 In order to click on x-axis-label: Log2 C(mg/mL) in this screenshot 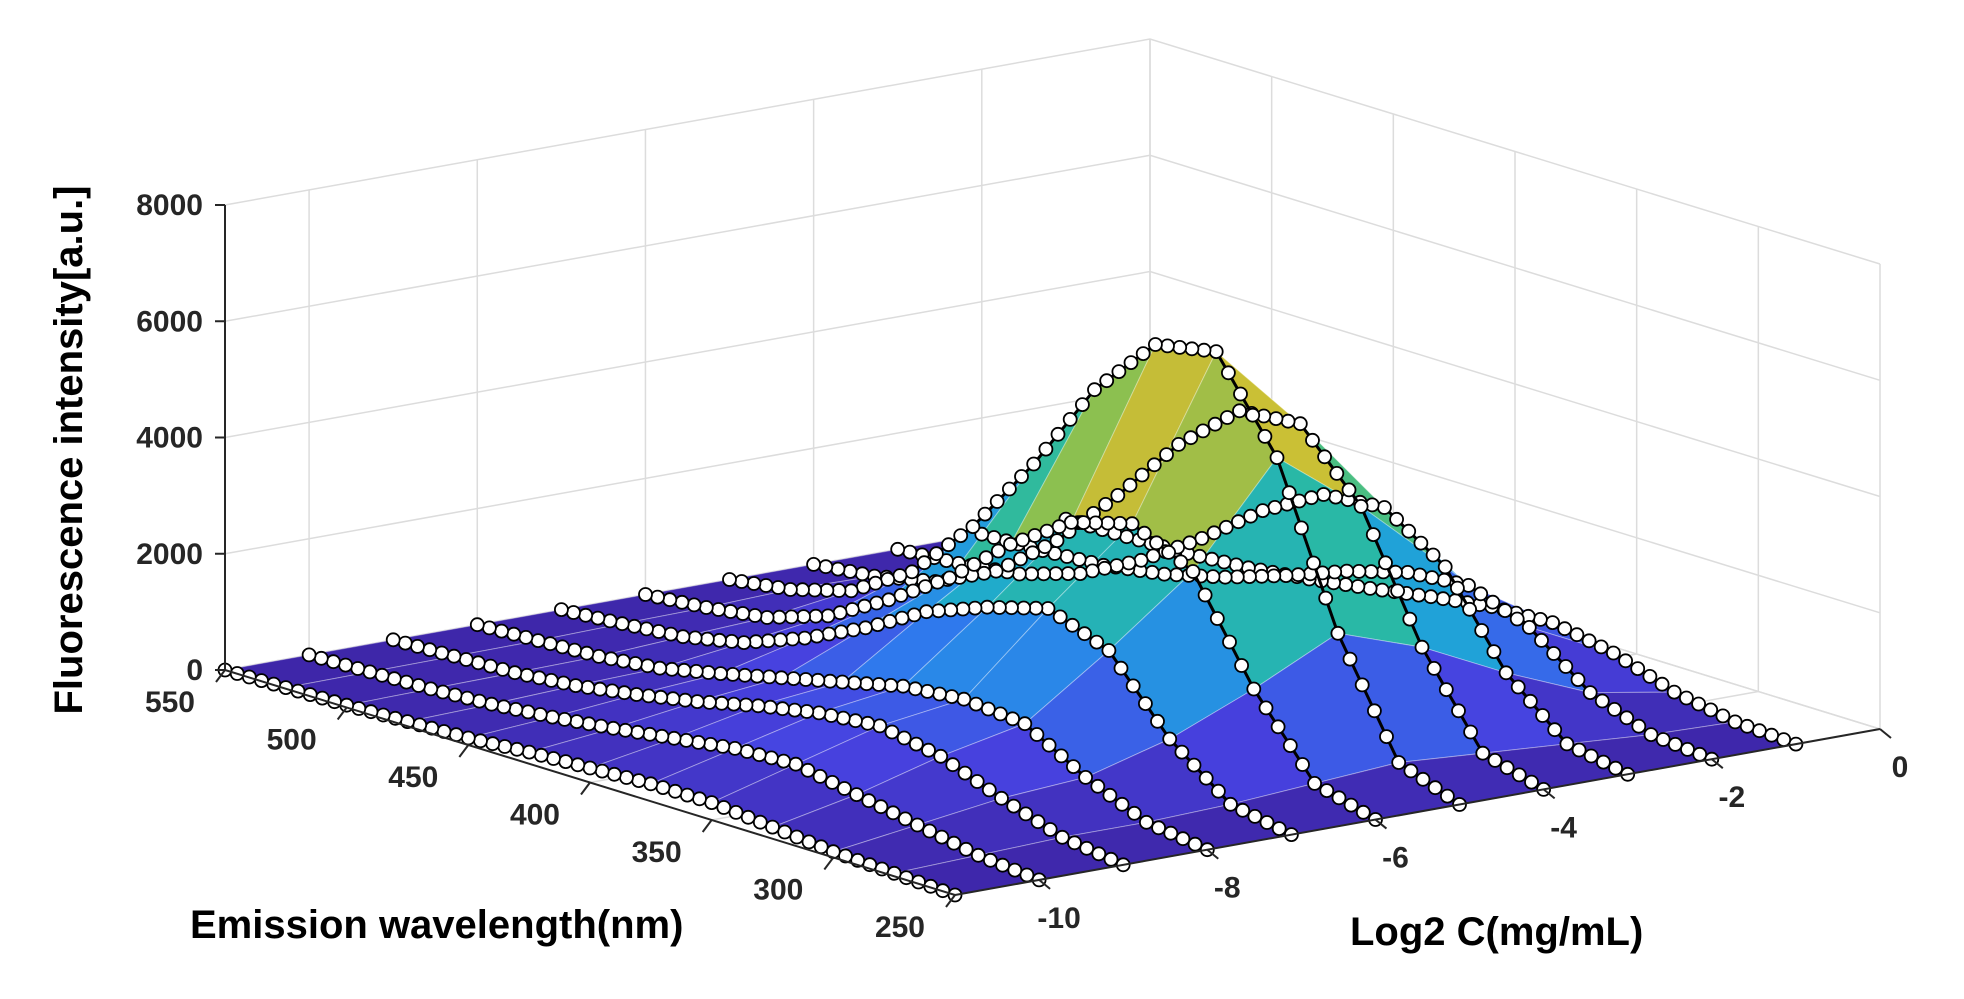, I will do `click(1496, 932)`.